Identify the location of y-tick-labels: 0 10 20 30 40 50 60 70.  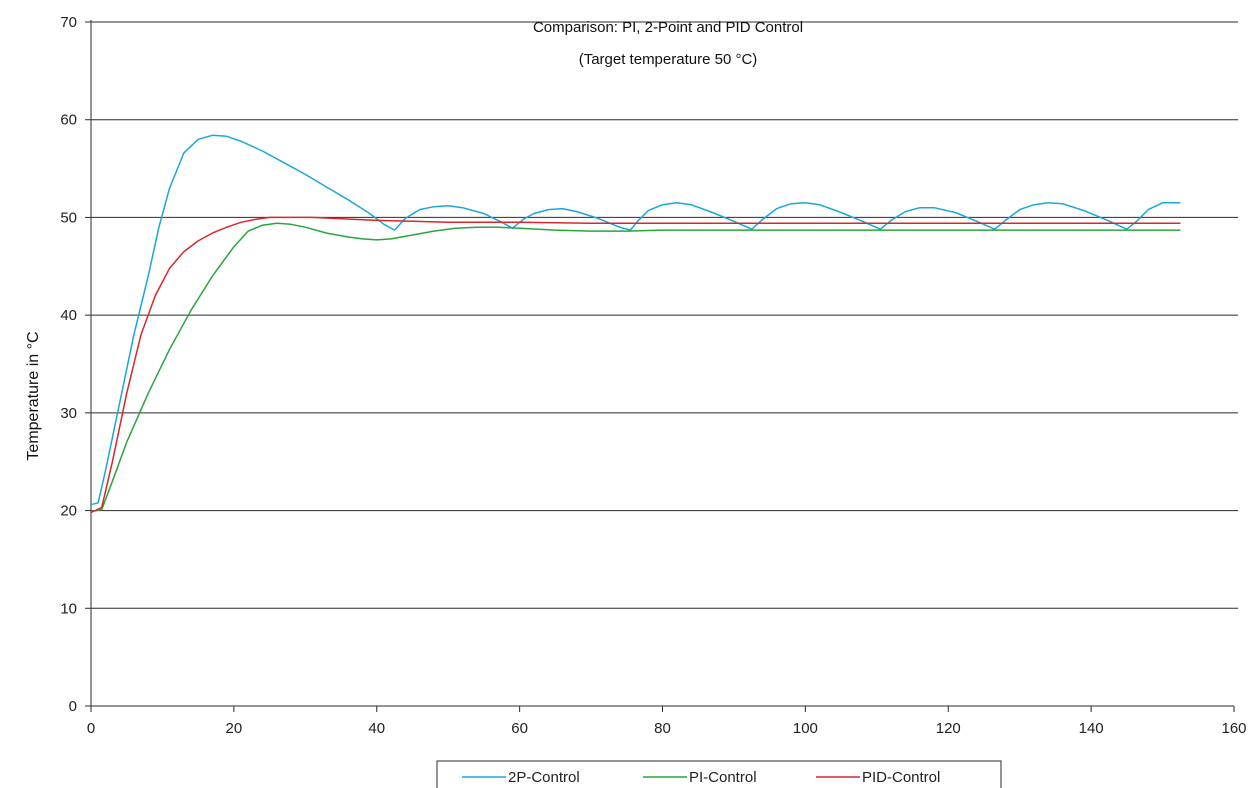
(68, 364).